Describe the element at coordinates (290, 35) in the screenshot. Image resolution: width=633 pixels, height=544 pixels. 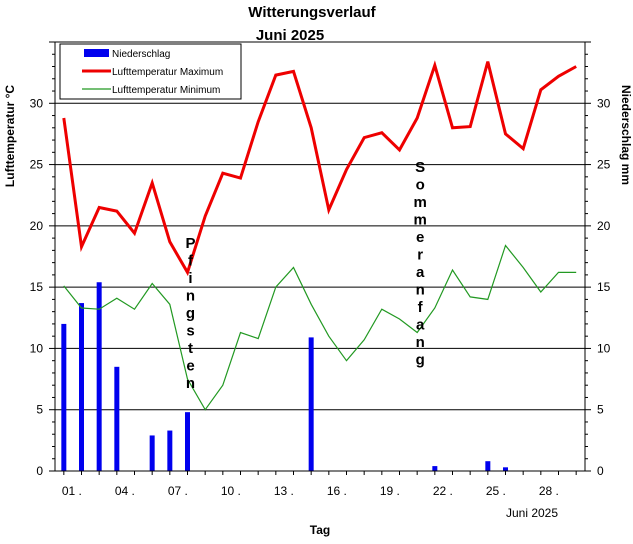
I see `chart-subtitle: Juni 2025` at that location.